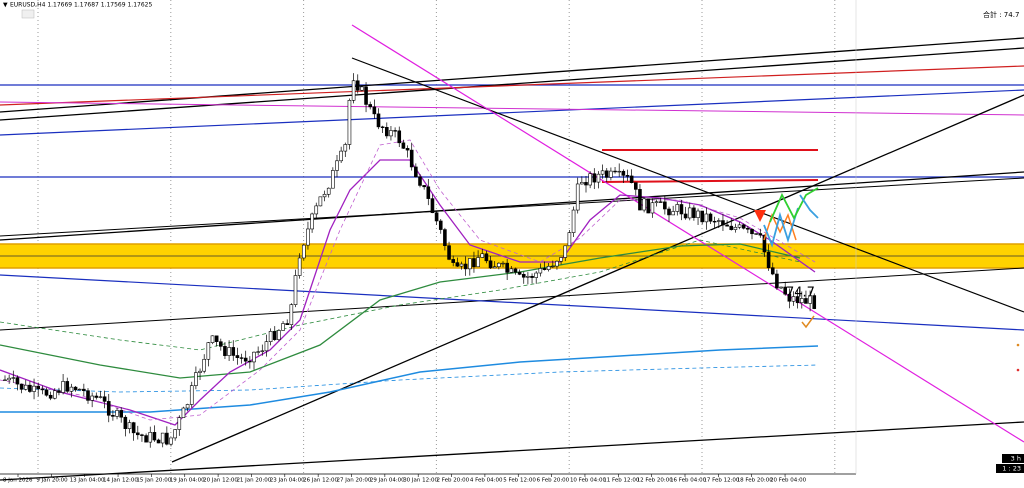 The image size is (1024, 488). Describe the element at coordinates (486, 481) in the screenshot. I see `x-tick-label: 4 Feb 04:00` at that location.